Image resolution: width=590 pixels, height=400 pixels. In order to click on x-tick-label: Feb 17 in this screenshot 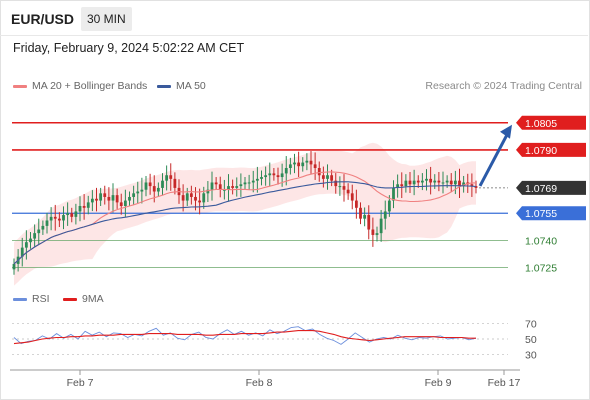, I will do `click(504, 383)`.